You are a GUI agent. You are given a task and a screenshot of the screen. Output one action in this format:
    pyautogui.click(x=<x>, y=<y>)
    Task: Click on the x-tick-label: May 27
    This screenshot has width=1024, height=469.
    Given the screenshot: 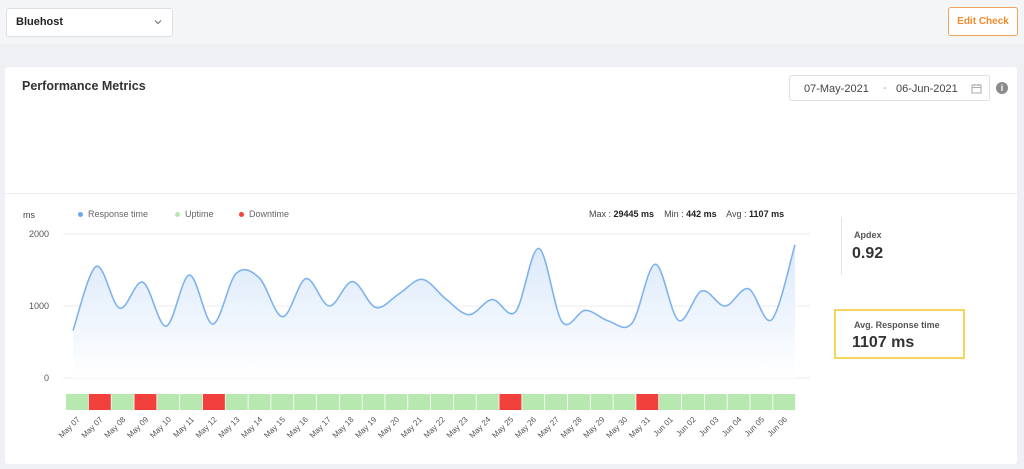 What is the action you would take?
    pyautogui.click(x=548, y=427)
    